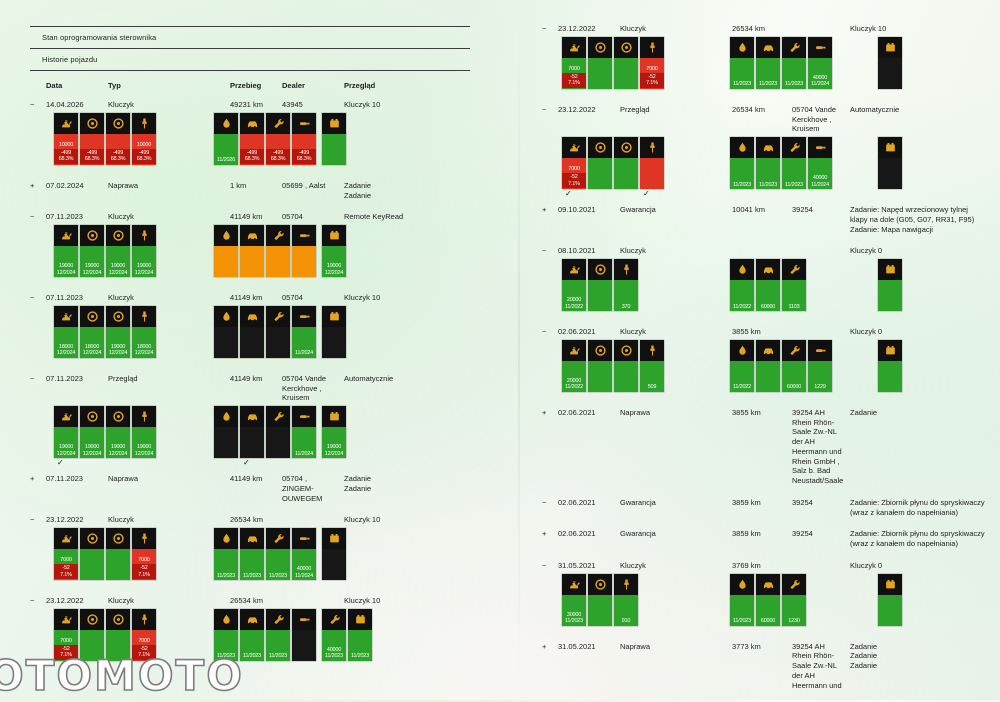 This screenshot has height=702, width=1000. I want to click on cbs-tile-body: 30000 11/2023, so click(574, 610).